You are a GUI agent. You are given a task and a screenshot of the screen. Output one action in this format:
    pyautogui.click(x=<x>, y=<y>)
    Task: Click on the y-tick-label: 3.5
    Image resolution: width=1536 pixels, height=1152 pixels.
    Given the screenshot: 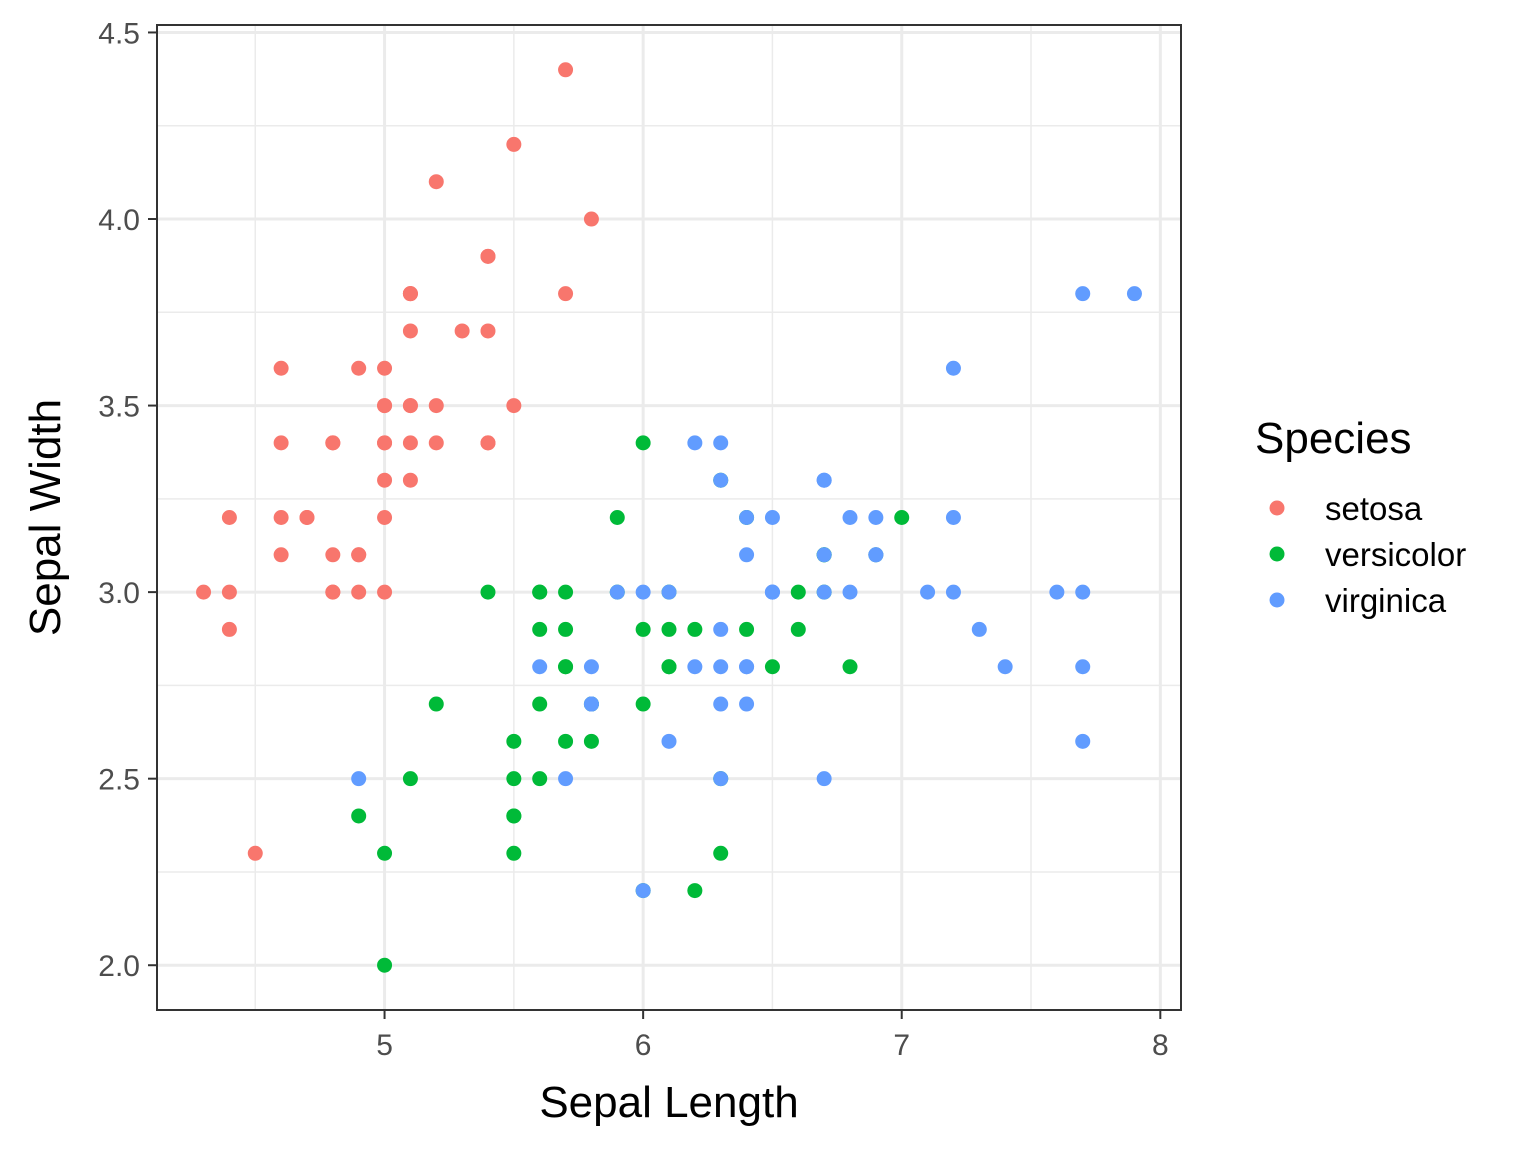 What is the action you would take?
    pyautogui.click(x=119, y=407)
    